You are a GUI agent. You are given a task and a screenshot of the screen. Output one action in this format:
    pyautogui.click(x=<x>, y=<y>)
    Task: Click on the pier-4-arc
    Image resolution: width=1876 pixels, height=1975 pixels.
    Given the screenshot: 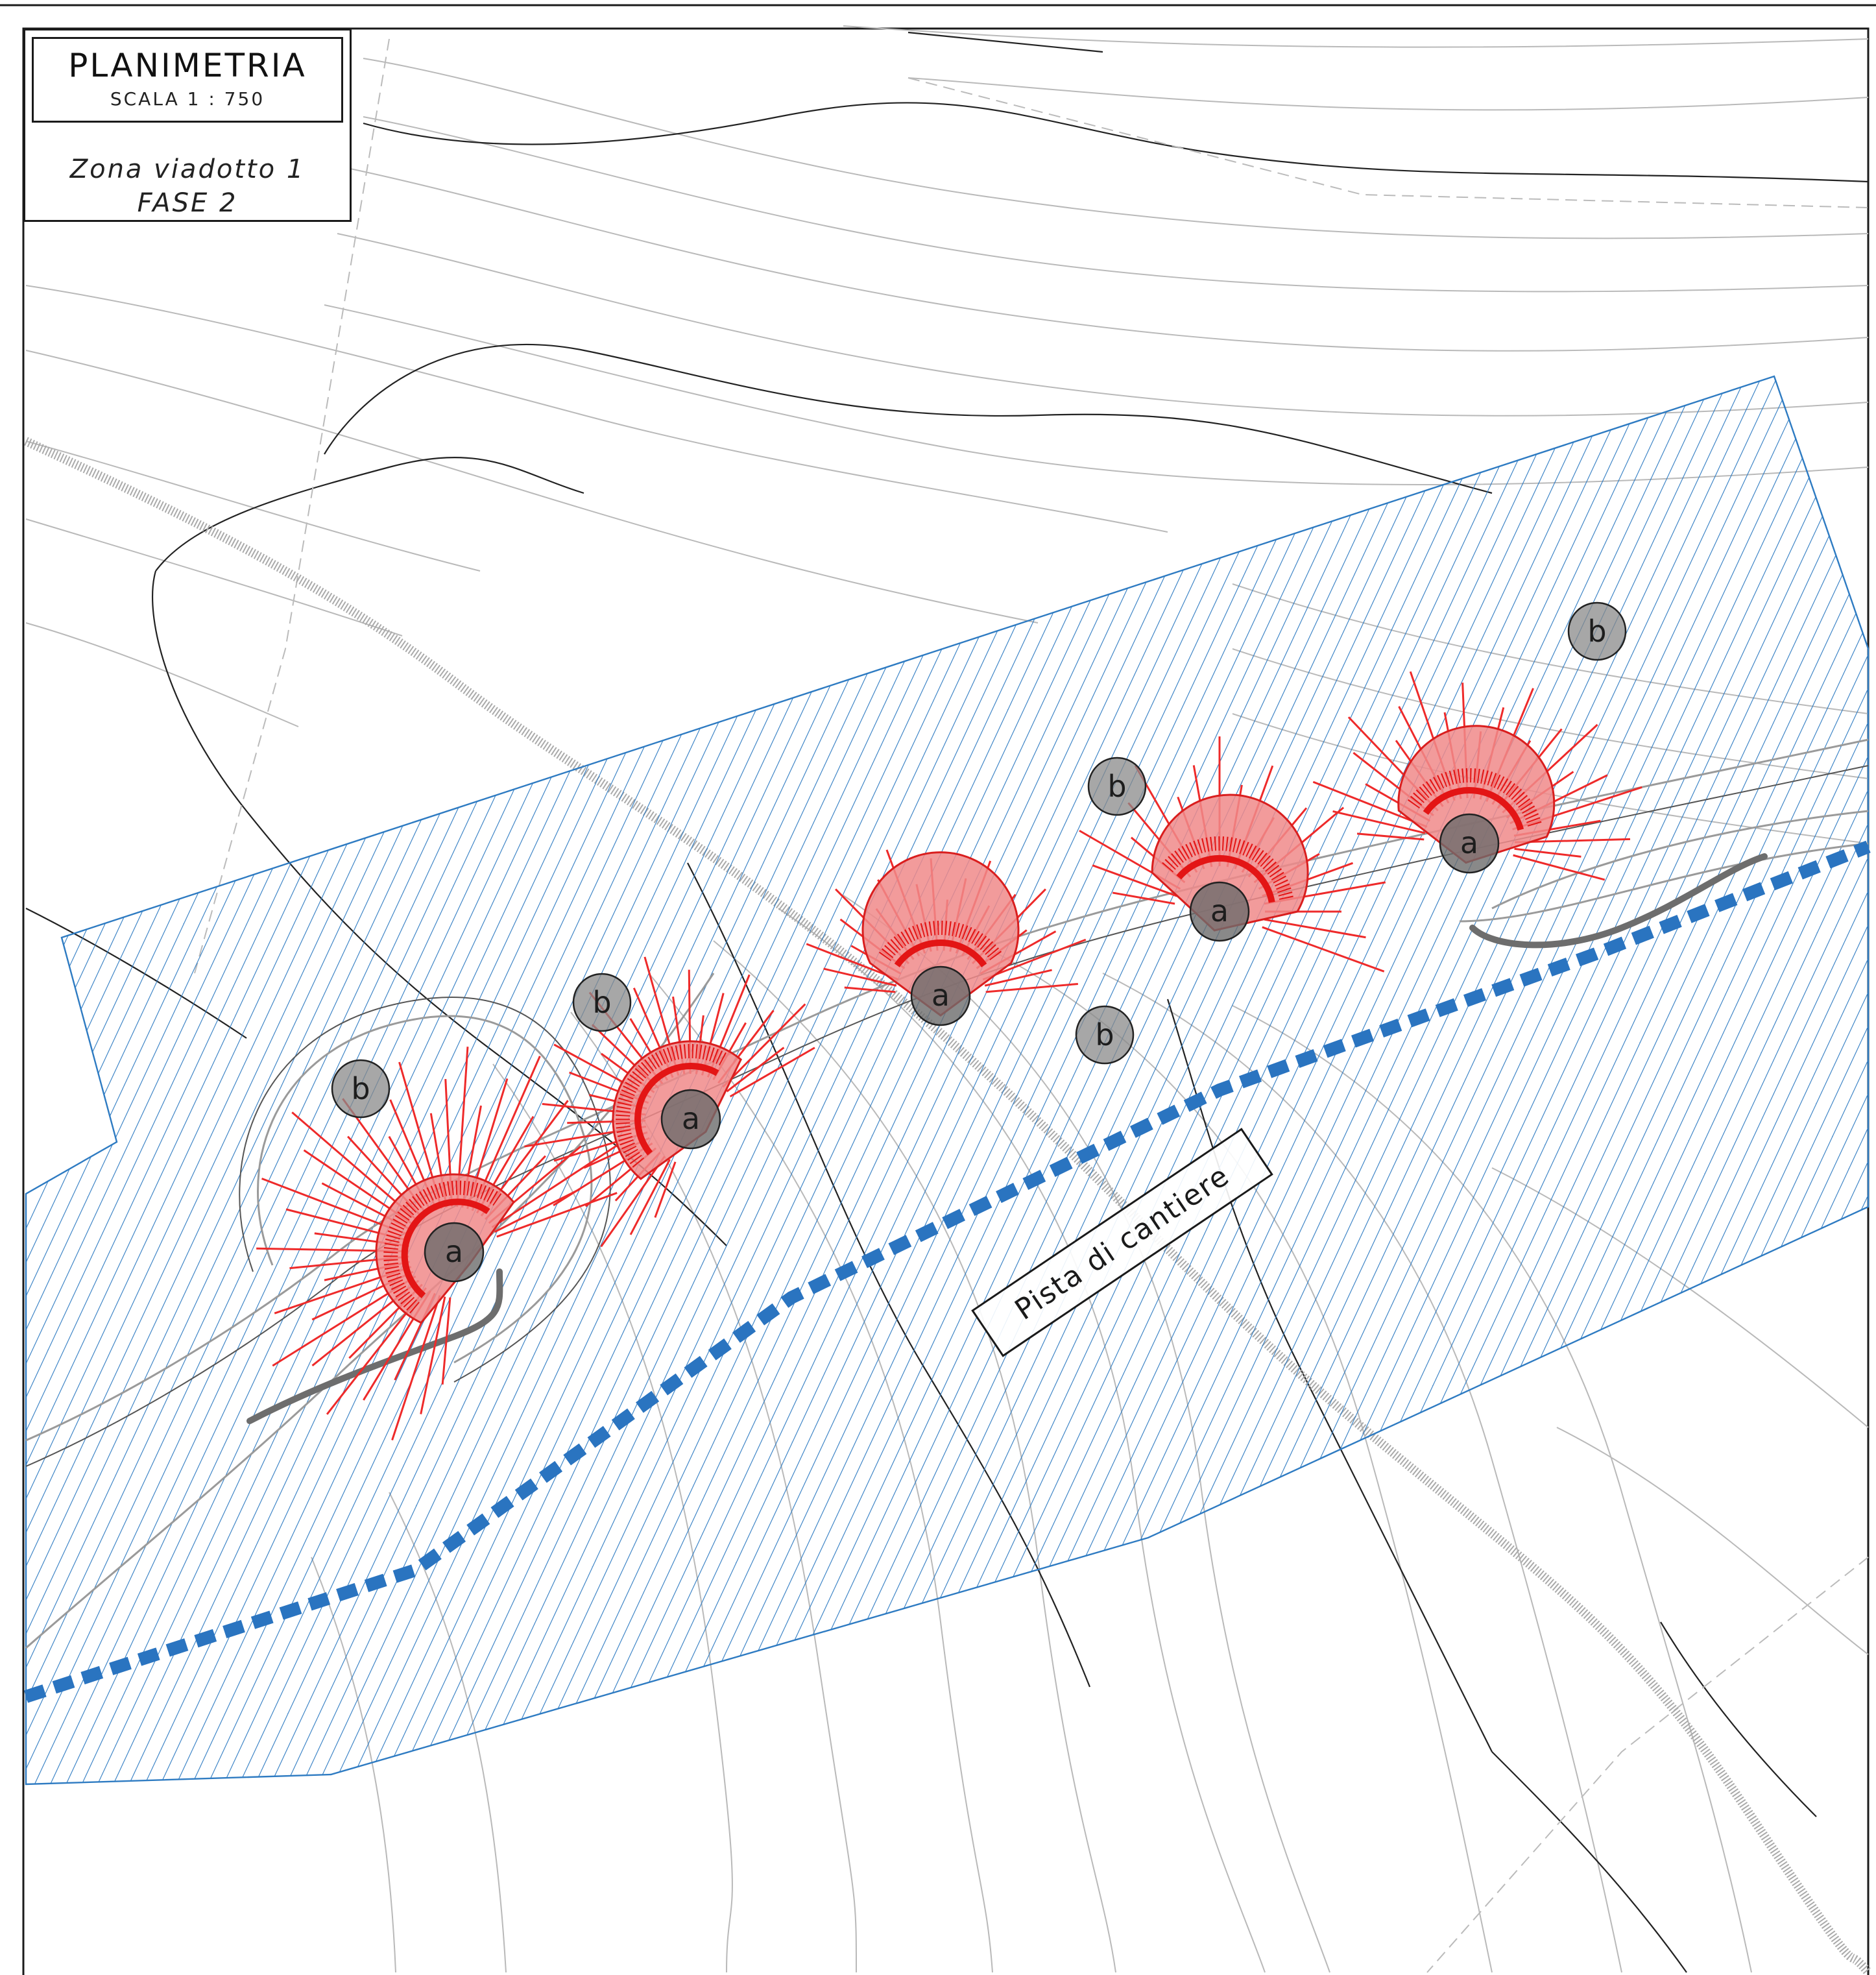 What is the action you would take?
    pyautogui.click(x=1226, y=879)
    